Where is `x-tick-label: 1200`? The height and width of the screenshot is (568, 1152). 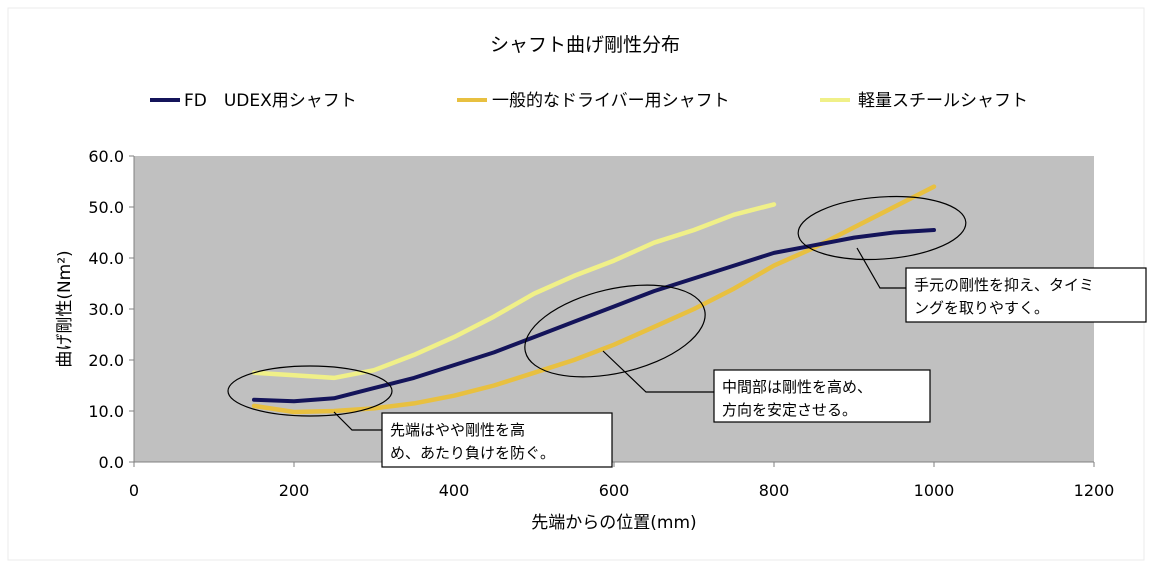
x-tick-label: 1200 is located at coordinates (1094, 490).